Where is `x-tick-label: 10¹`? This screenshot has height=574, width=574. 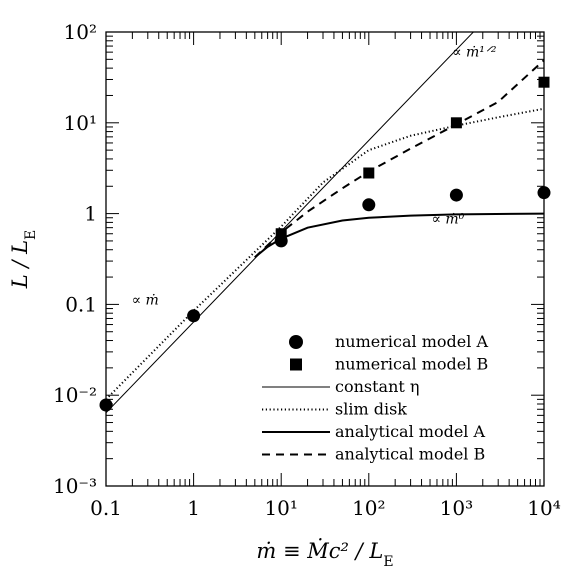
x-tick-label: 10¹ is located at coordinates (280, 508).